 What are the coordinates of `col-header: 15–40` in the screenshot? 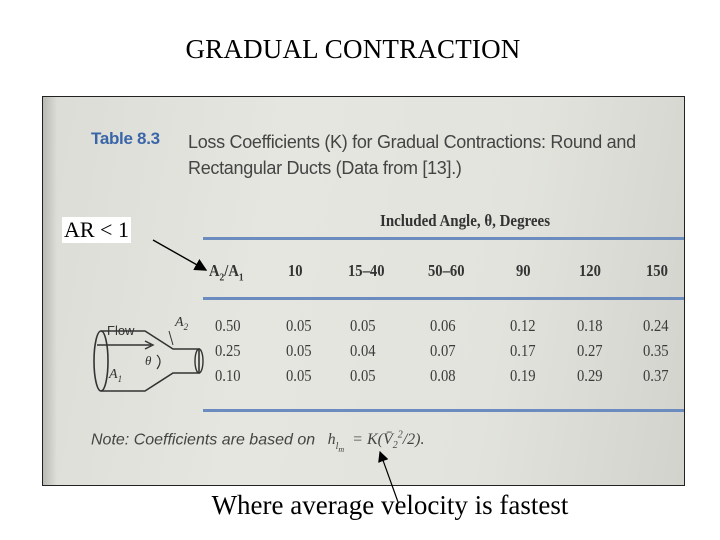 It's located at (366, 270).